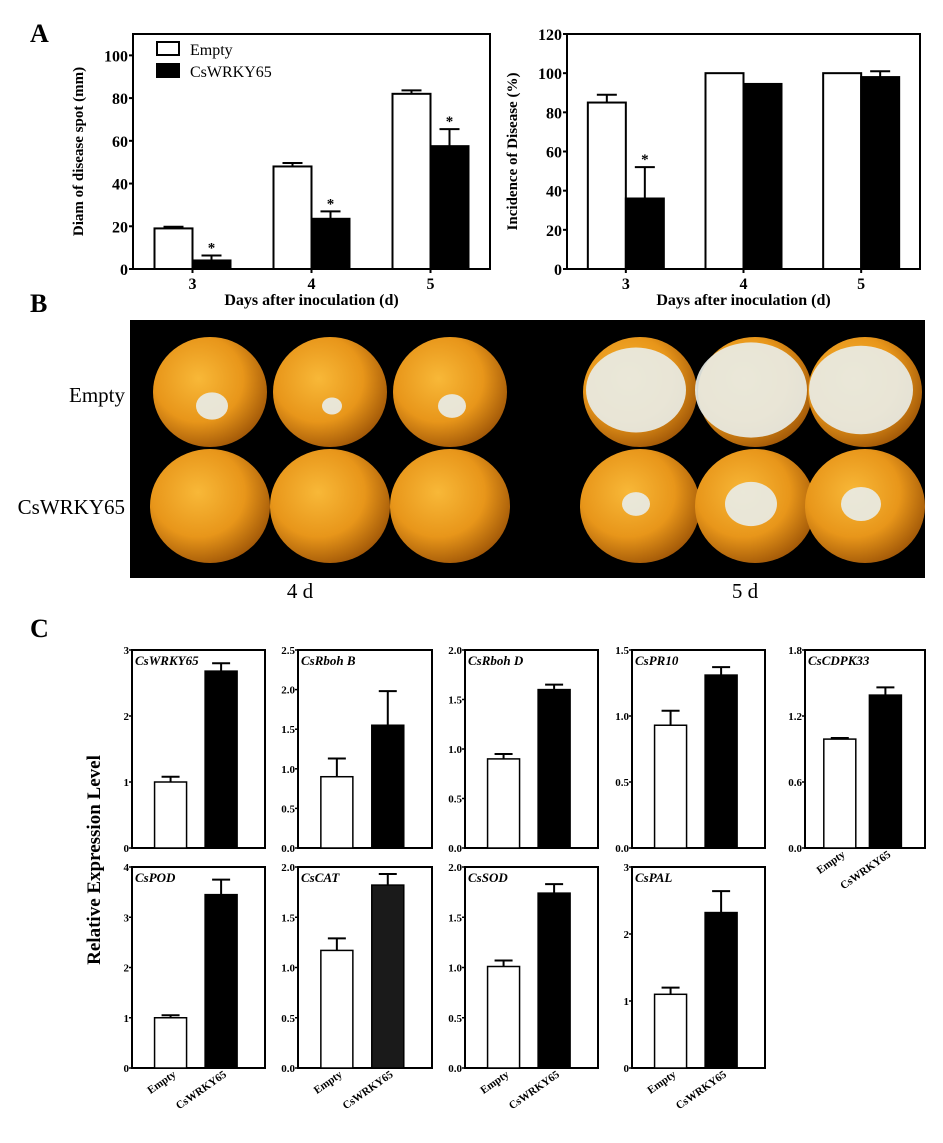 This screenshot has width=943, height=1143. Describe the element at coordinates (450, 122) in the screenshot. I see `significance-mark: *` at that location.